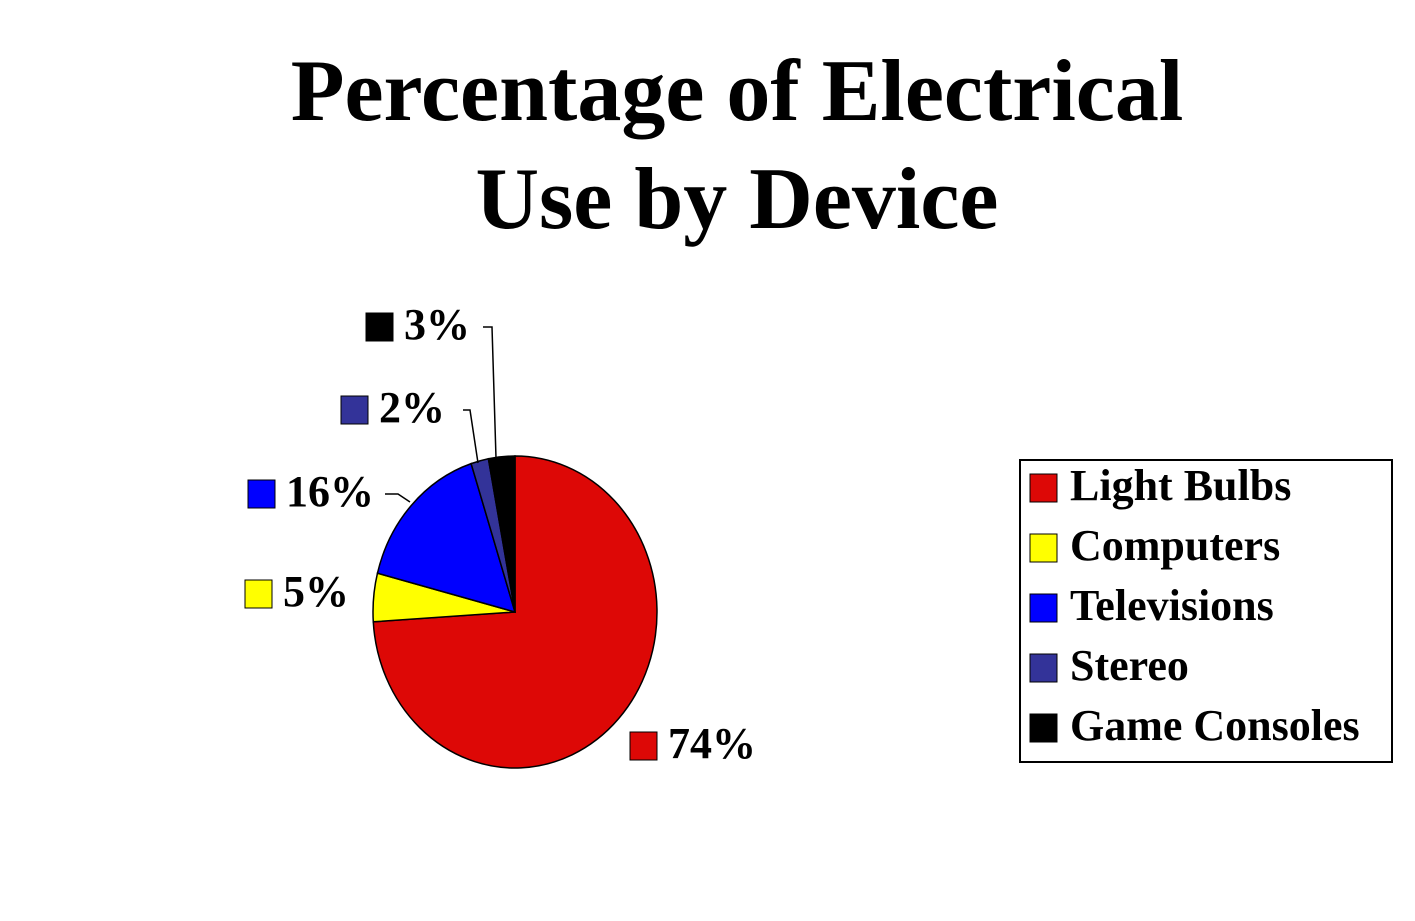  I want to click on chart-title: Percentage of Electrical, so click(737, 91).